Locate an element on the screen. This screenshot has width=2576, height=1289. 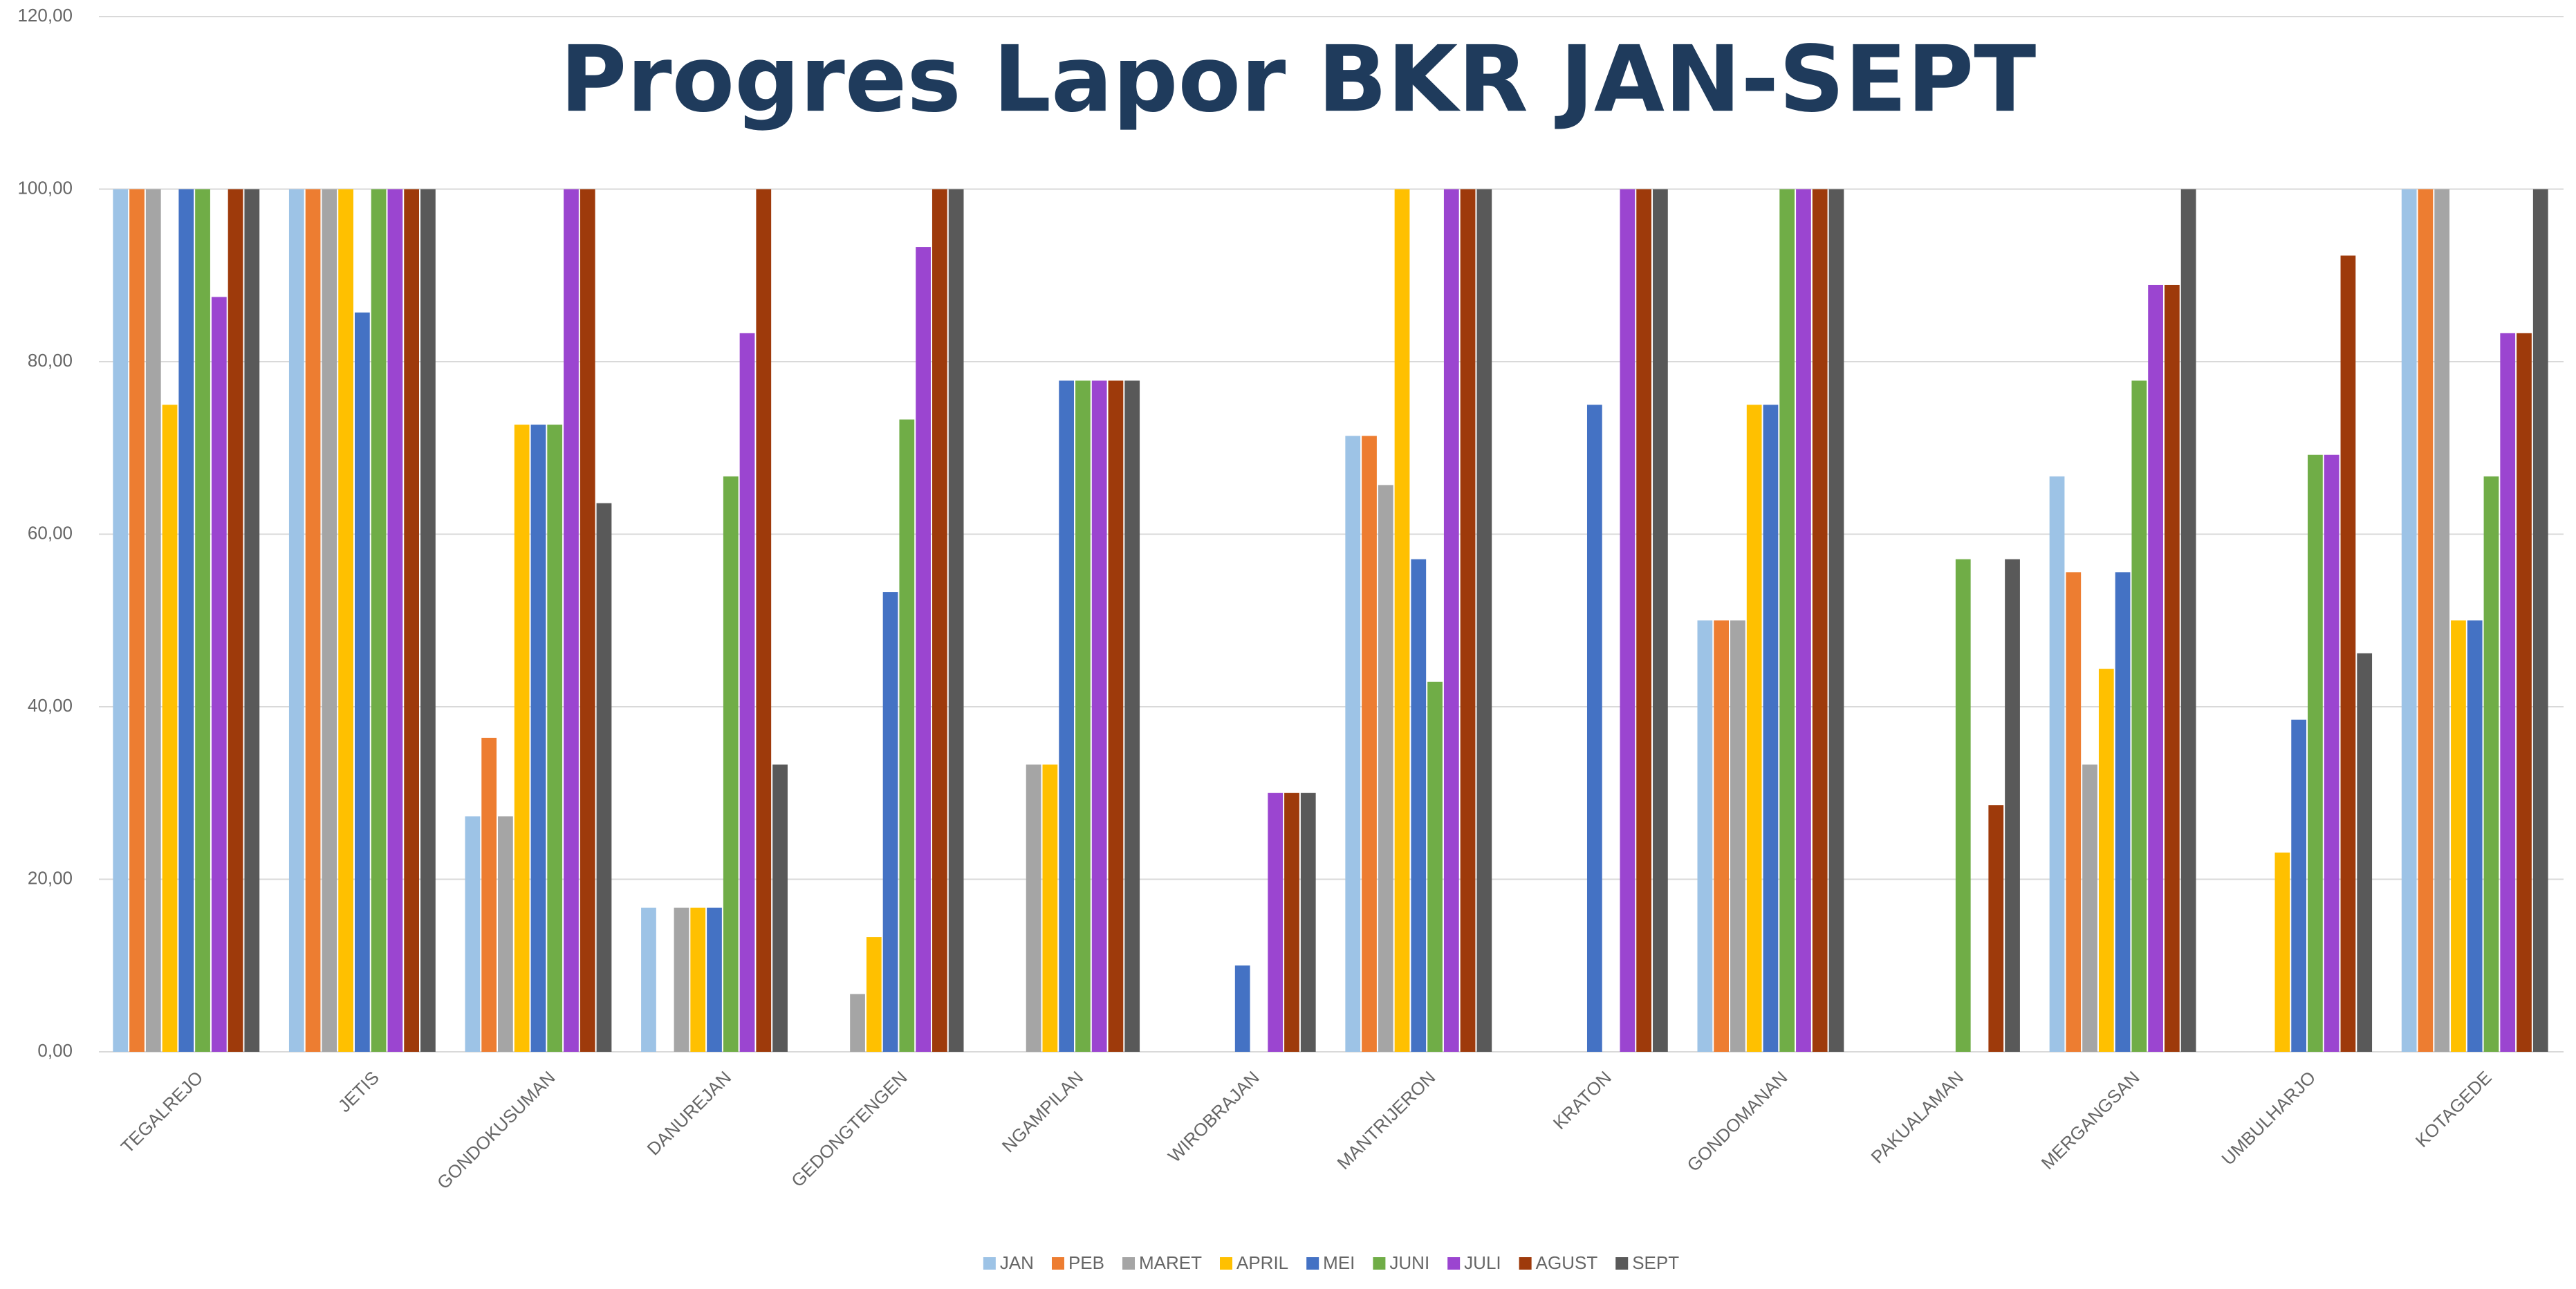
x-tick-label: GONDOKUSUMAN is located at coordinates (496, 1130).